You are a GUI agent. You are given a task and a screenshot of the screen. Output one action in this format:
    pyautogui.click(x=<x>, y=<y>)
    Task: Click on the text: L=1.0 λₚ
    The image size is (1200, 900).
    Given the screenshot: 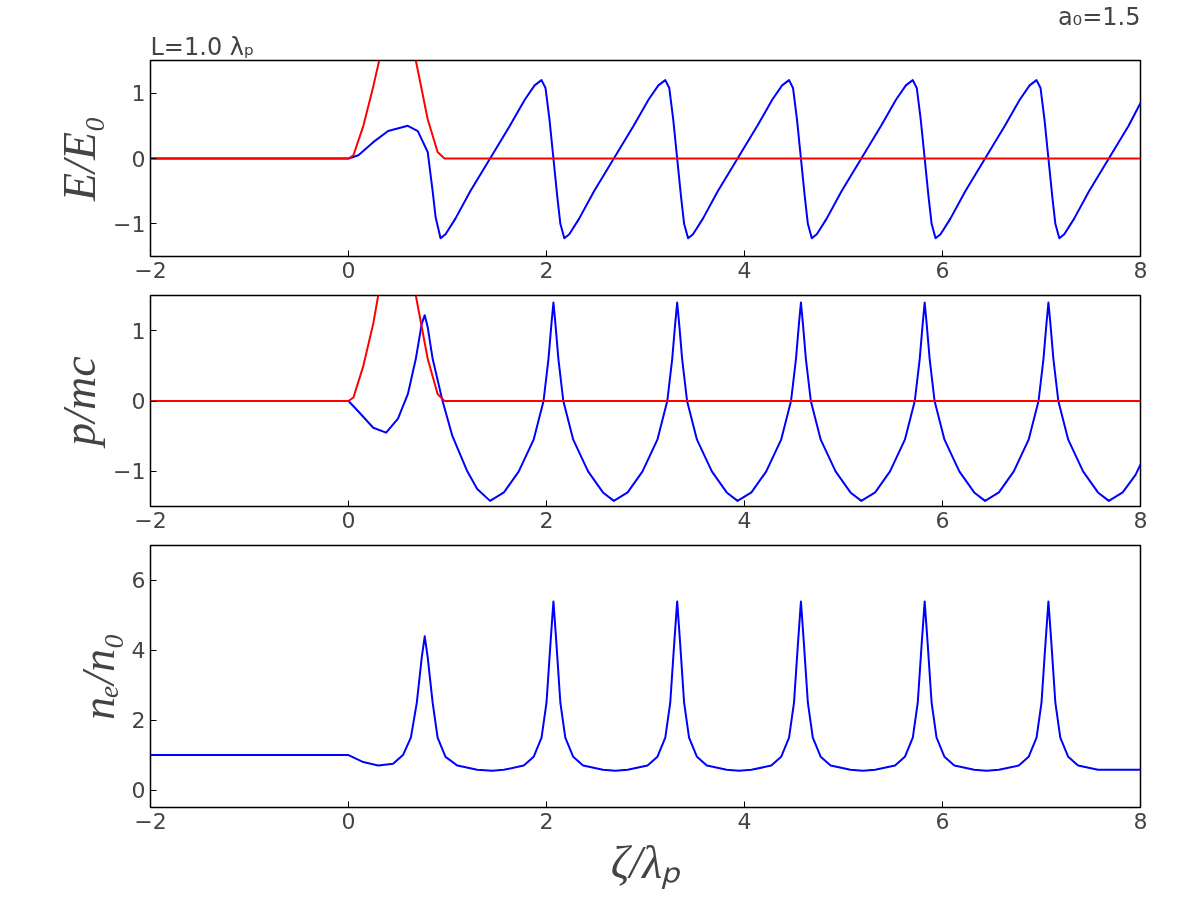 What is the action you would take?
    pyautogui.click(x=202, y=46)
    